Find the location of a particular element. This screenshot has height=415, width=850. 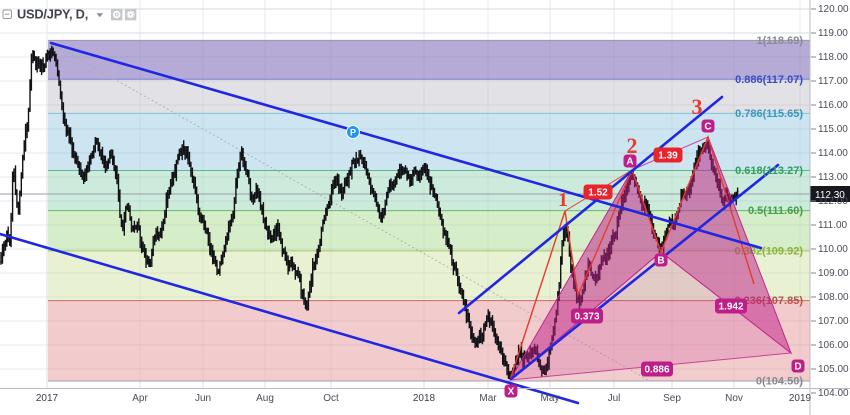

svg-text: 118.00 is located at coordinates (833, 57).